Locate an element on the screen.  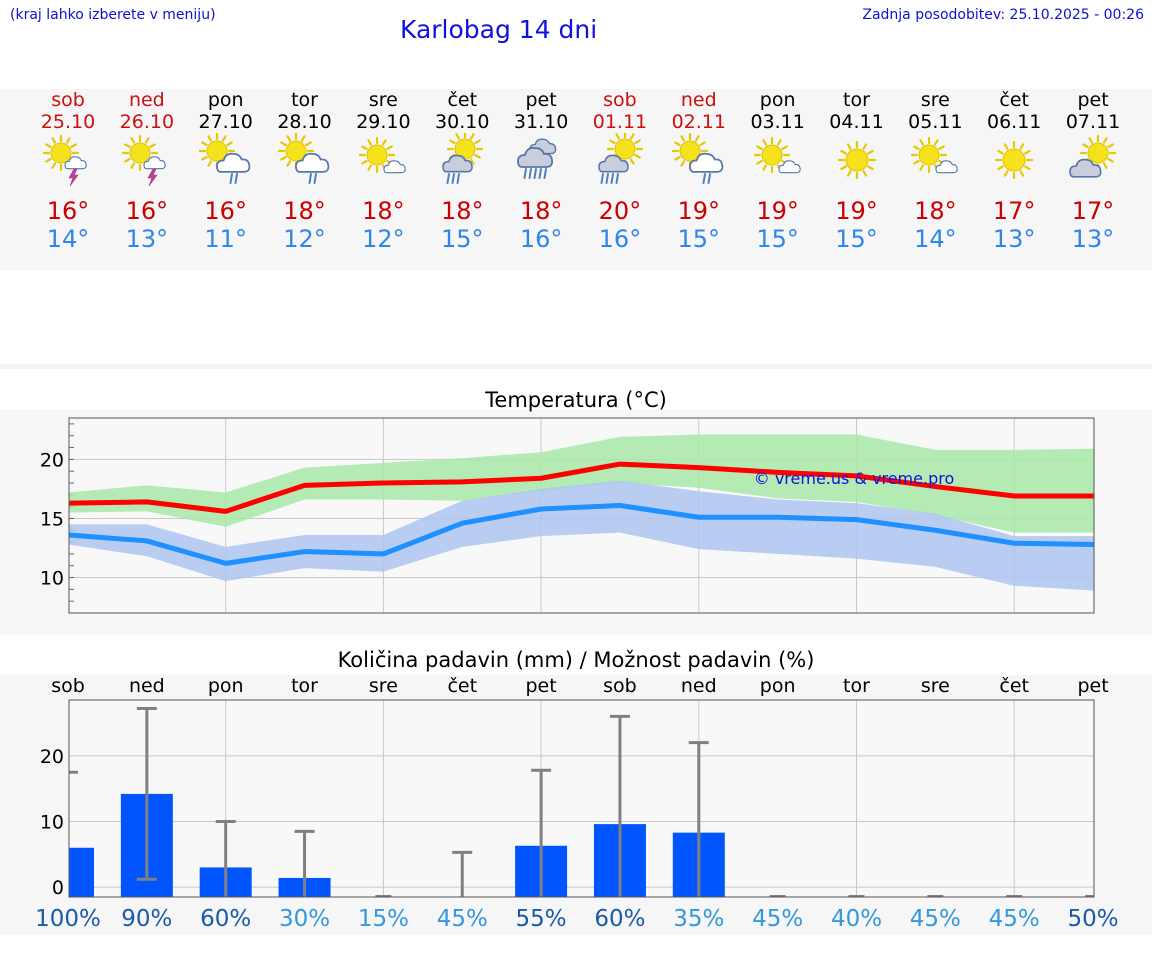
y-tick-label: 10 is located at coordinates (52, 822).